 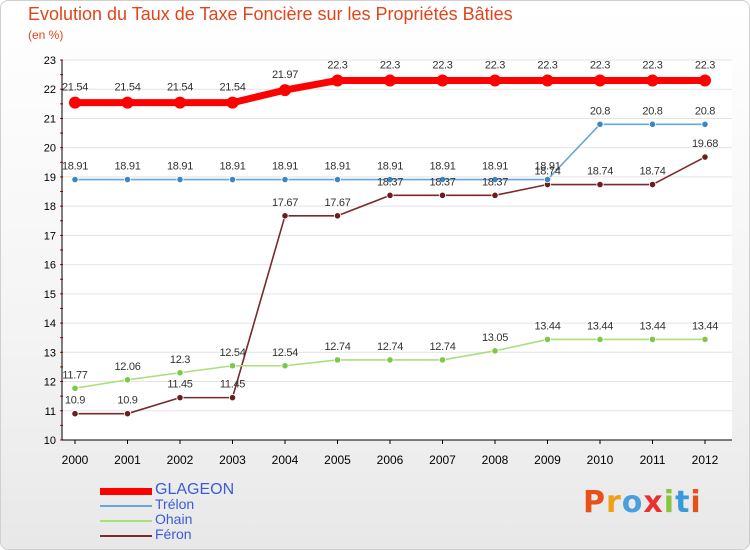 I want to click on y-tick-label: 22, so click(x=50, y=90).